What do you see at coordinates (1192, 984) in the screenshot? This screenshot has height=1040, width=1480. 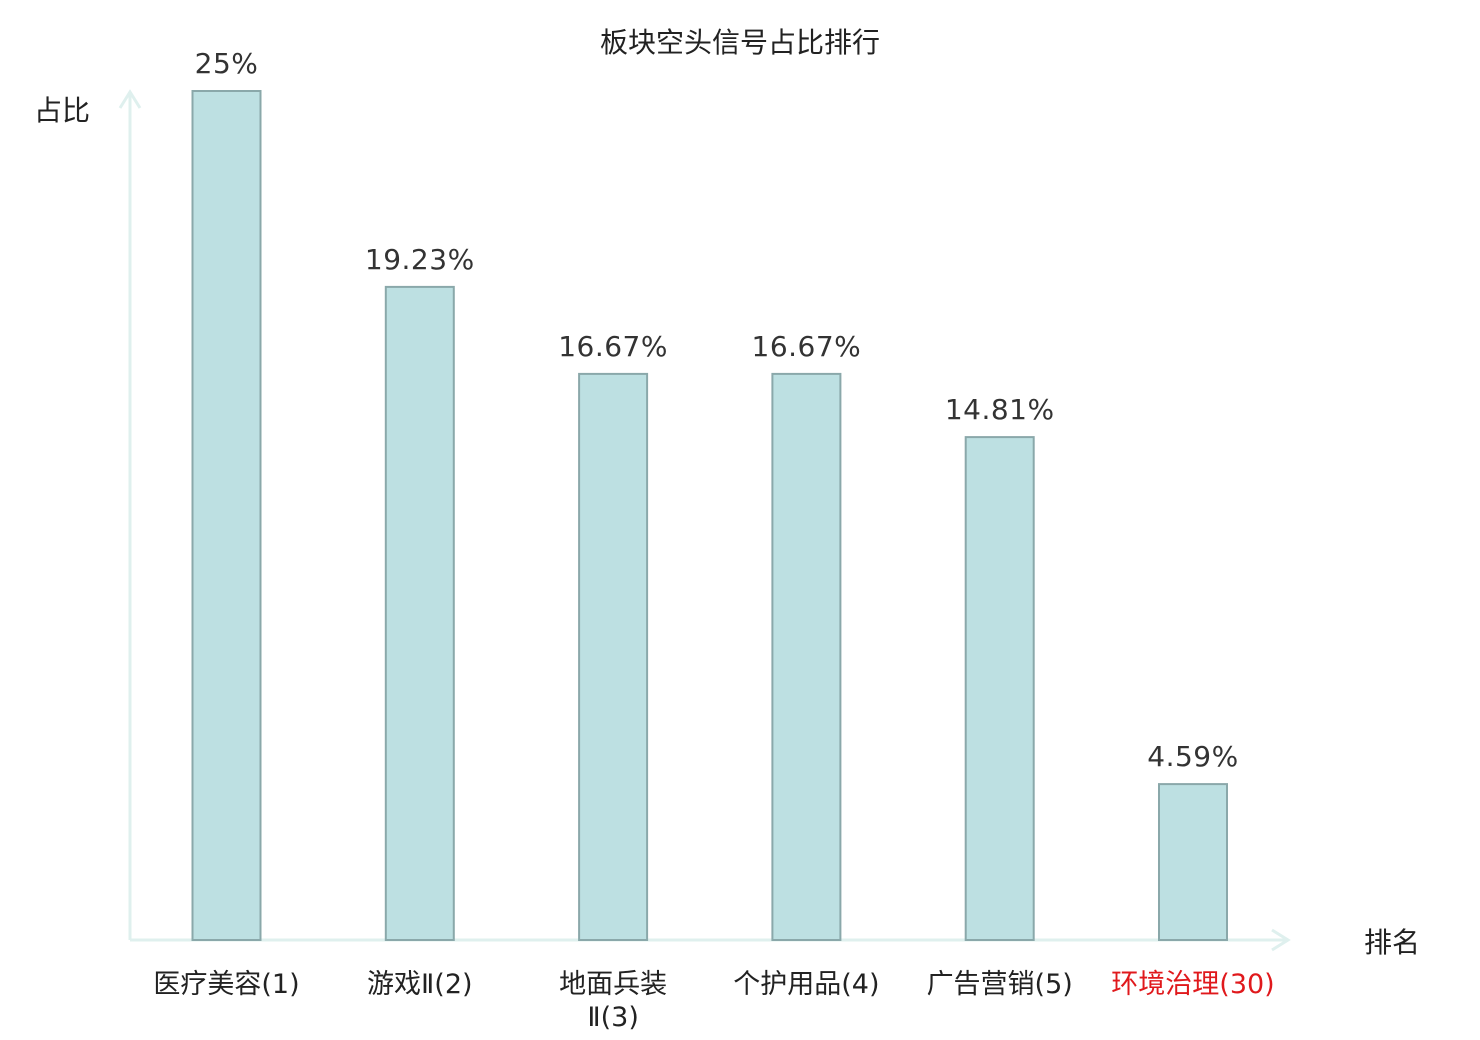 I see `category-label: 环境治理(30)` at bounding box center [1192, 984].